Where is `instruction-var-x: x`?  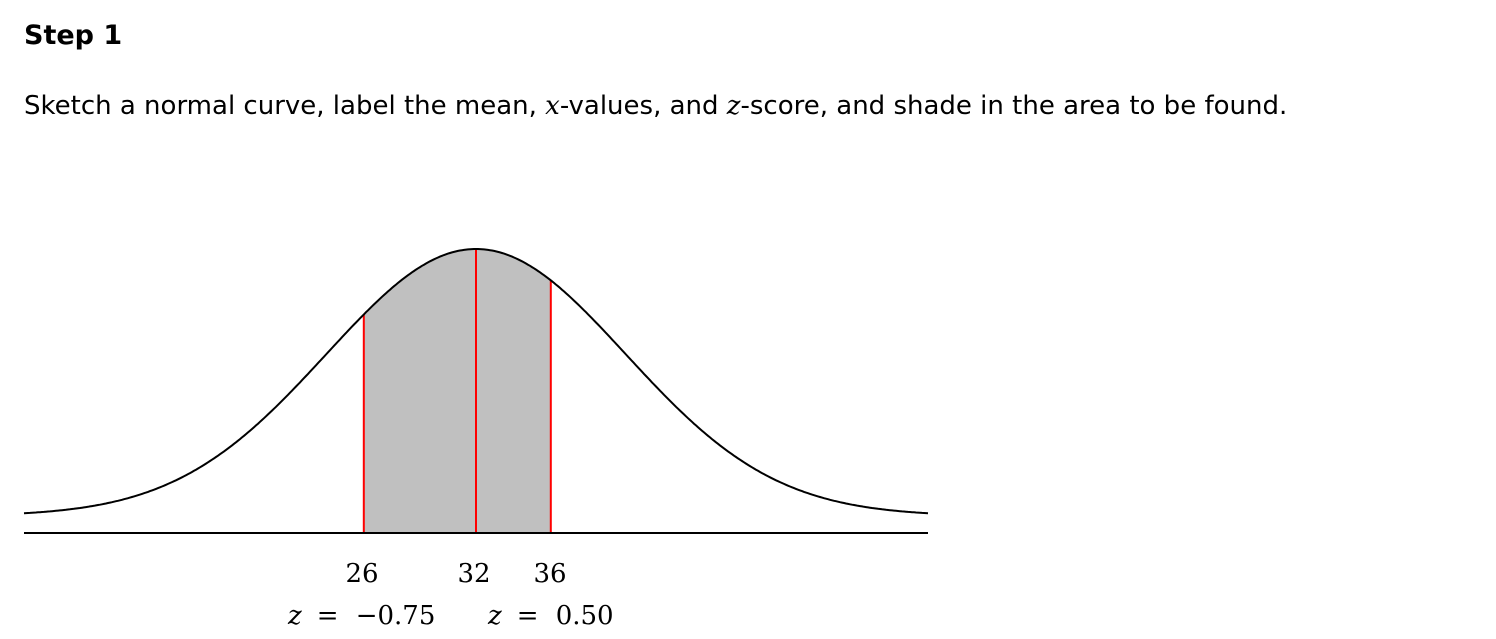
instruction-var-x: x is located at coordinates (552, 106).